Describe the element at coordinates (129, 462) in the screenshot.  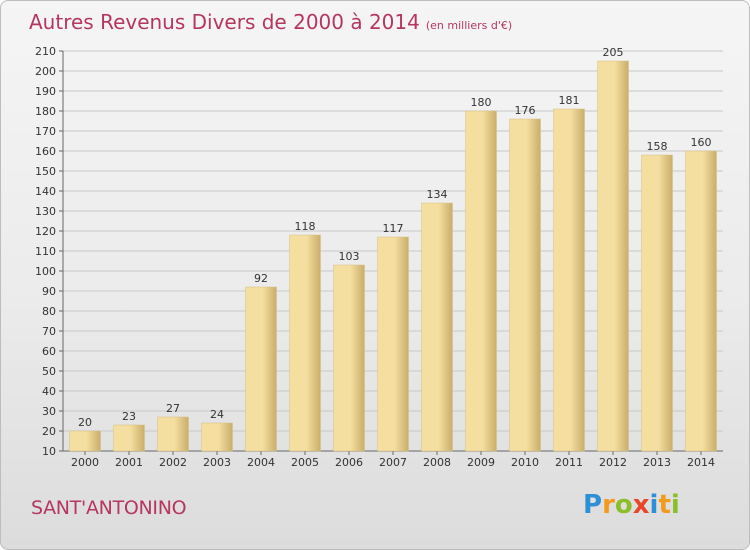
I see `x-tick-label: 2001` at that location.